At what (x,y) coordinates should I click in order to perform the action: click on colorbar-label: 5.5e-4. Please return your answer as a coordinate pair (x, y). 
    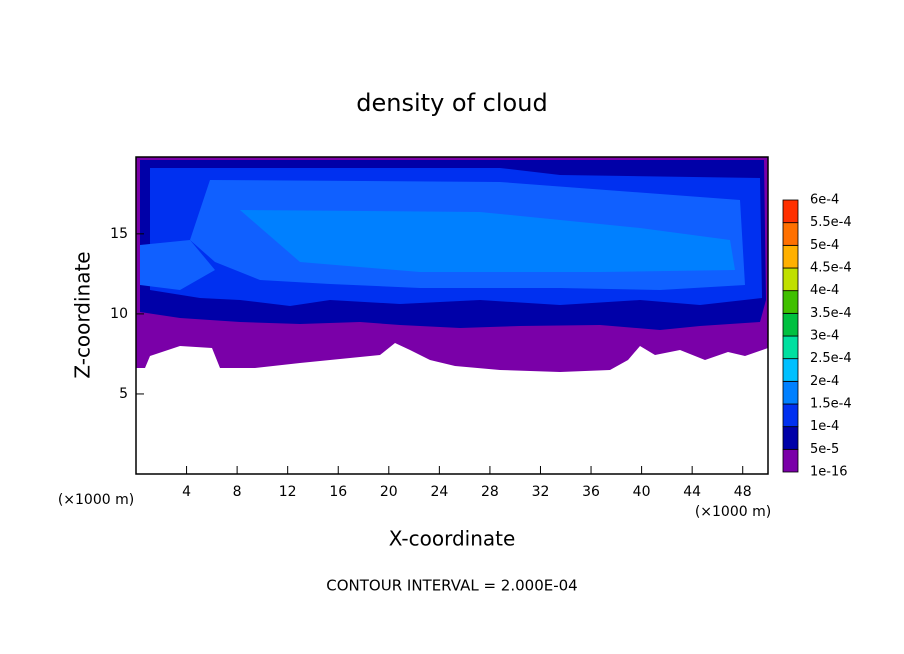
    Looking at the image, I should click on (831, 222).